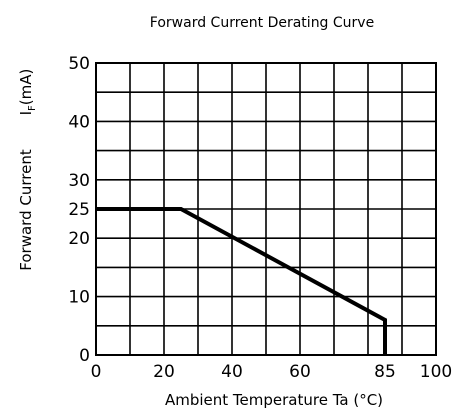  Describe the element at coordinates (32, 108) in the screenshot. I see `y-axis-subscript: F` at that location.